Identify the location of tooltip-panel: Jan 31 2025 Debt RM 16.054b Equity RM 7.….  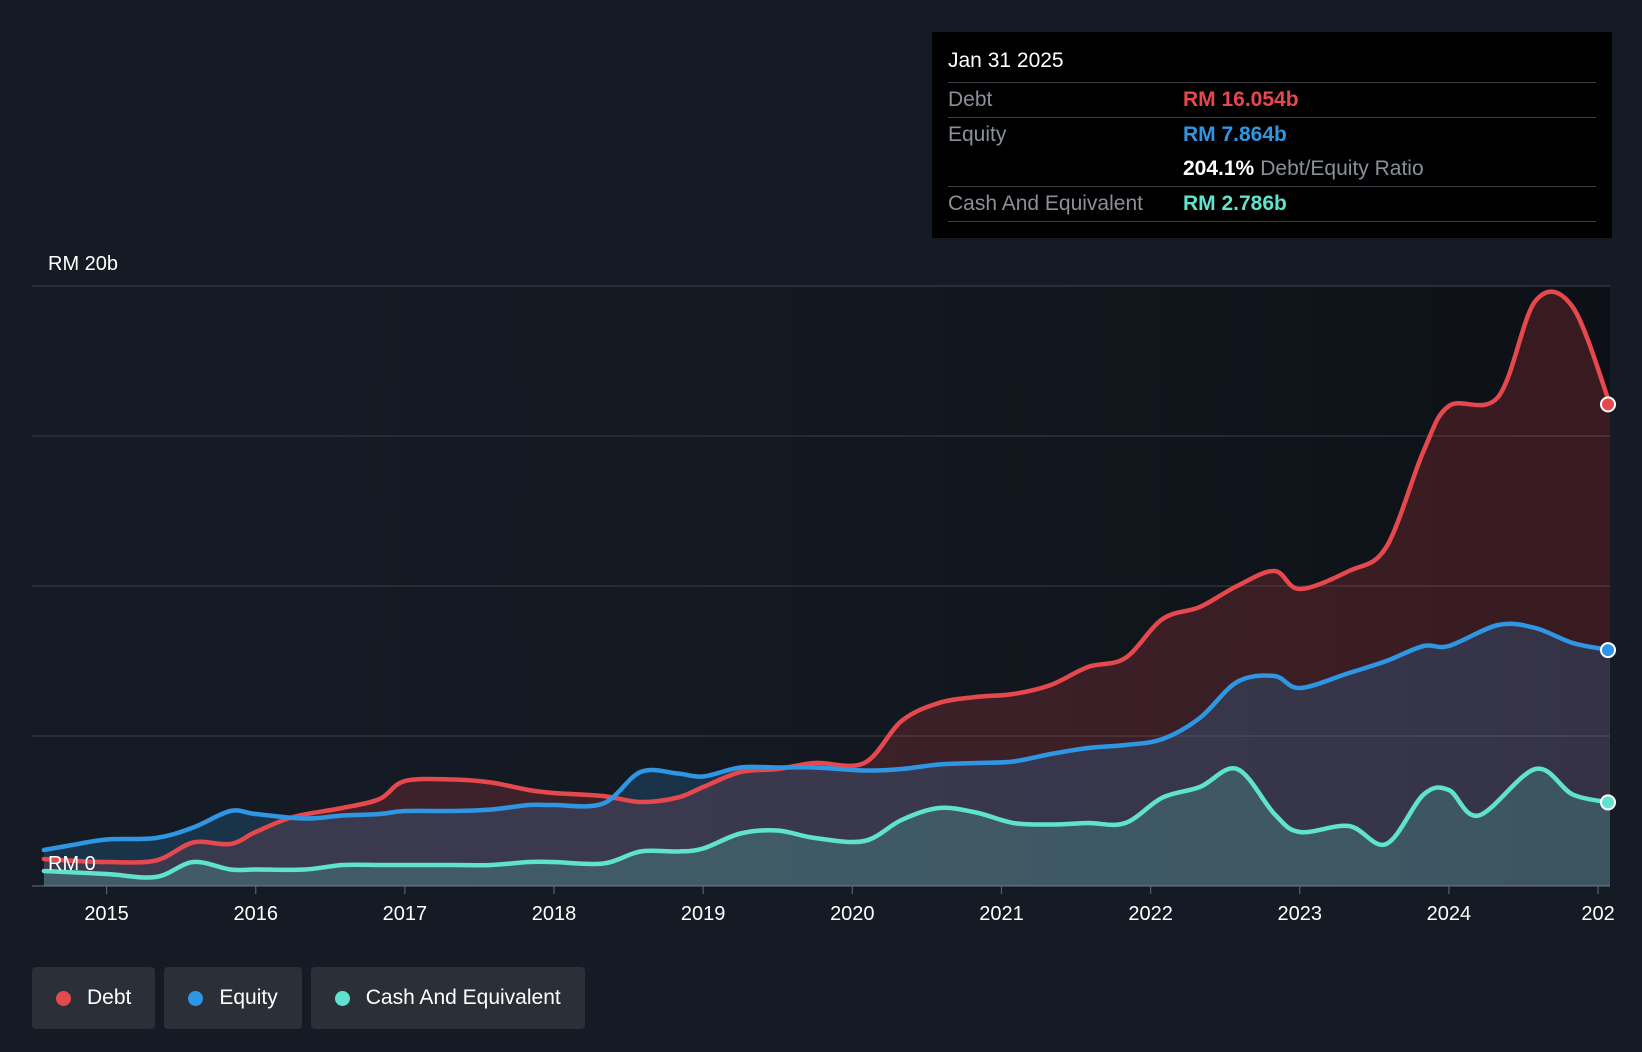
(1272, 135).